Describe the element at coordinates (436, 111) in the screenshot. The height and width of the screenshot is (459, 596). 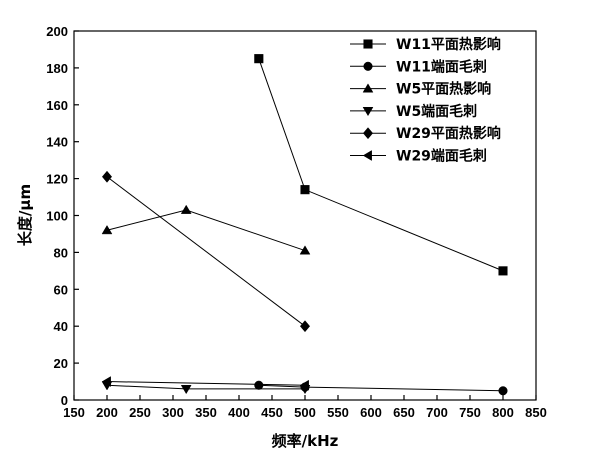
I see `legend-label: W5端面毛刺` at that location.